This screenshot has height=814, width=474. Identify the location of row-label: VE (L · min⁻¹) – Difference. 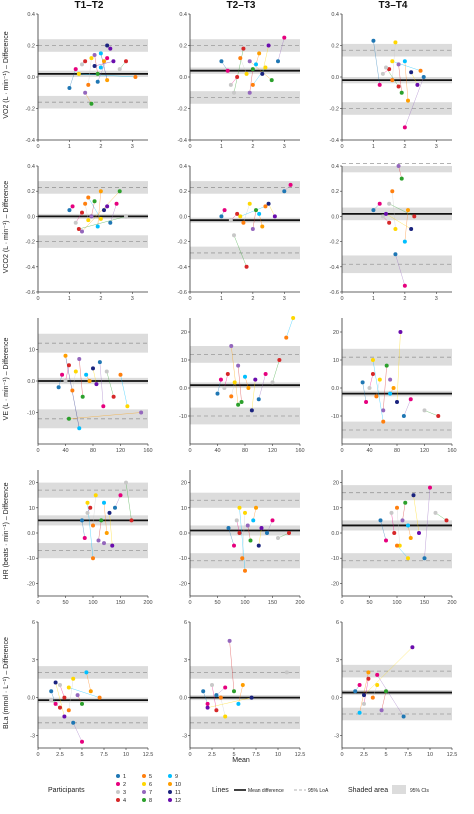
(6, 379).